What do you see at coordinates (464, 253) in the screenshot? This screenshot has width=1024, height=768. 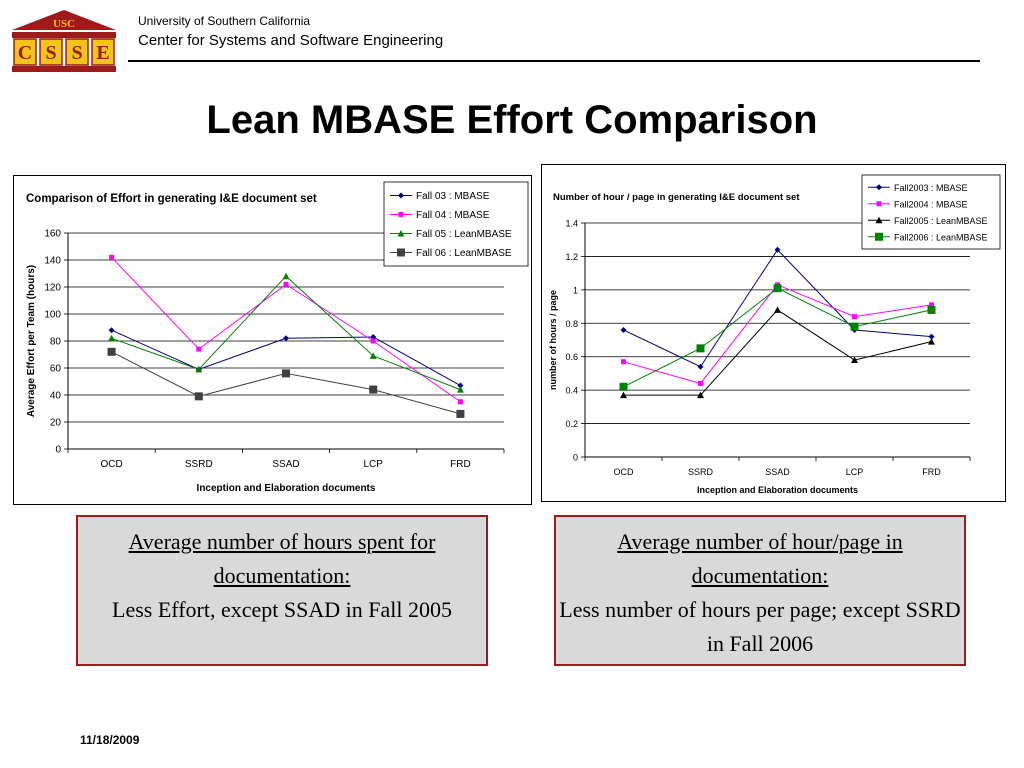 I see `legend-entry: Fall 06 : LeanMBASE` at bounding box center [464, 253].